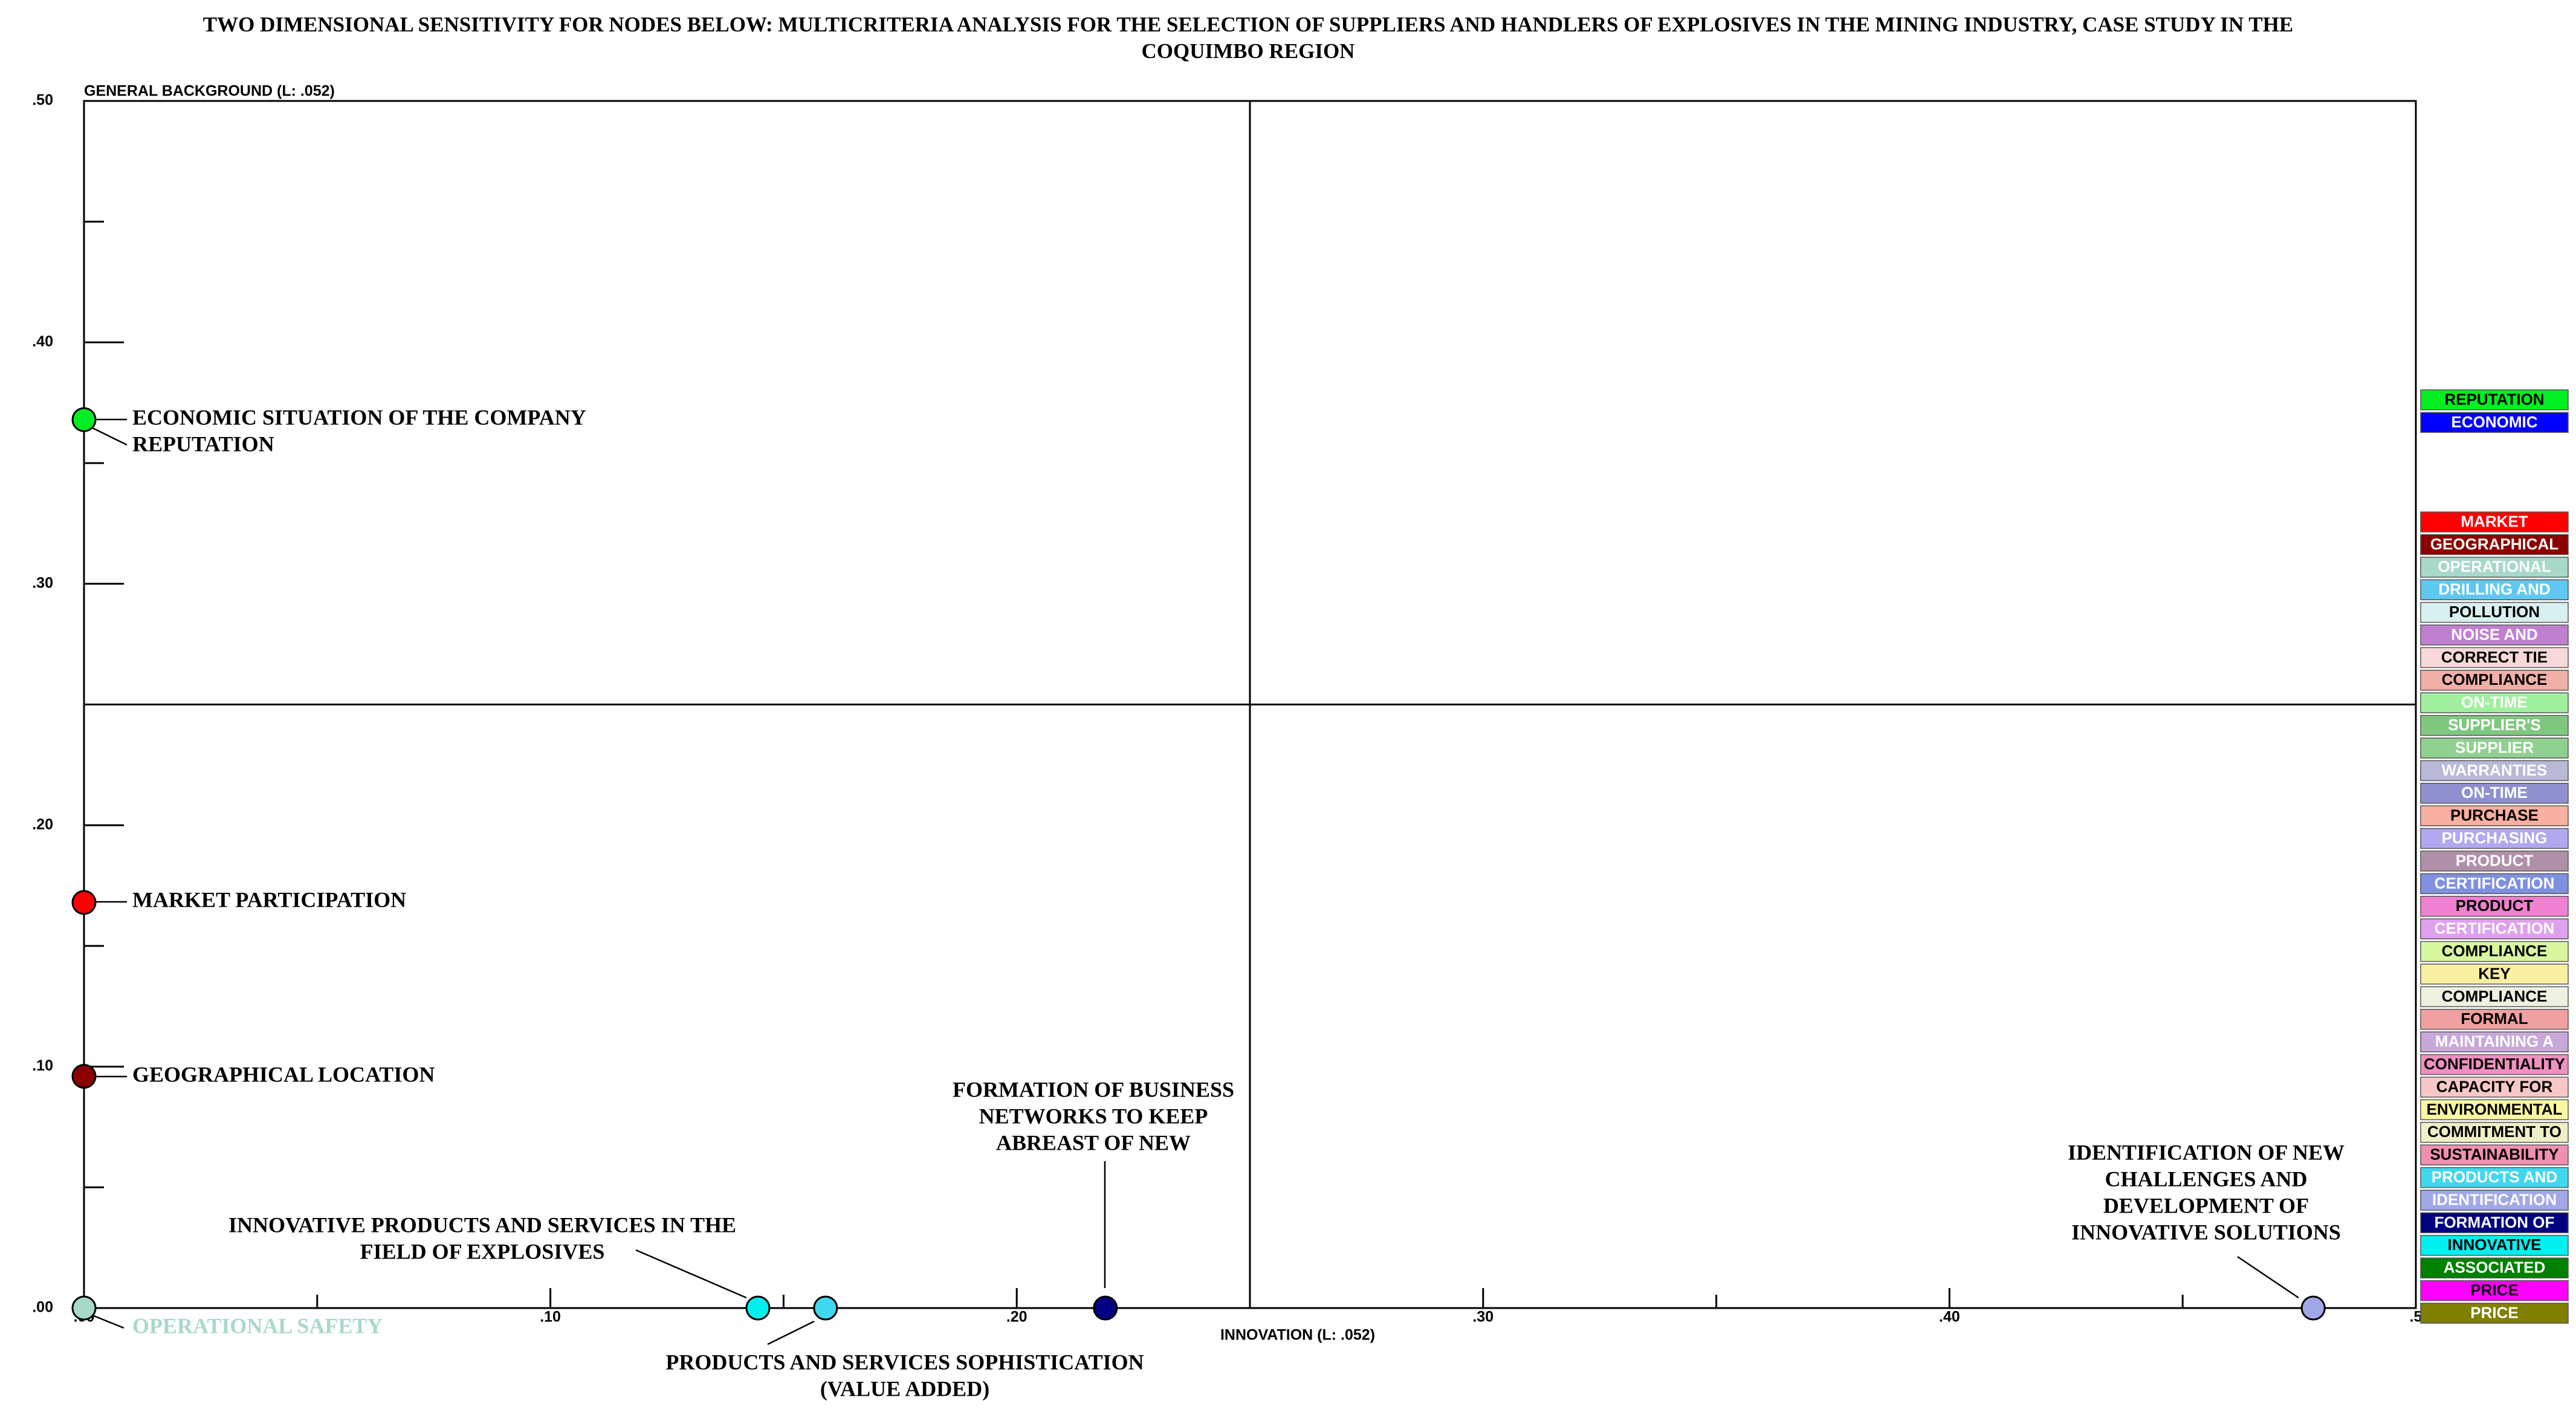 The image size is (2576, 1409). Describe the element at coordinates (257, 1326) in the screenshot. I see `point-label: OPERATIONAL SAFETY` at that location.